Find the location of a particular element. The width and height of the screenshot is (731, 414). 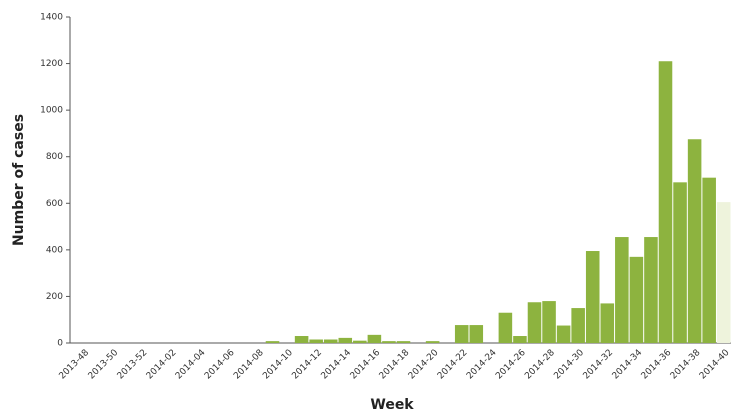

x-tick-label: 2013-48 is located at coordinates (75, 365).